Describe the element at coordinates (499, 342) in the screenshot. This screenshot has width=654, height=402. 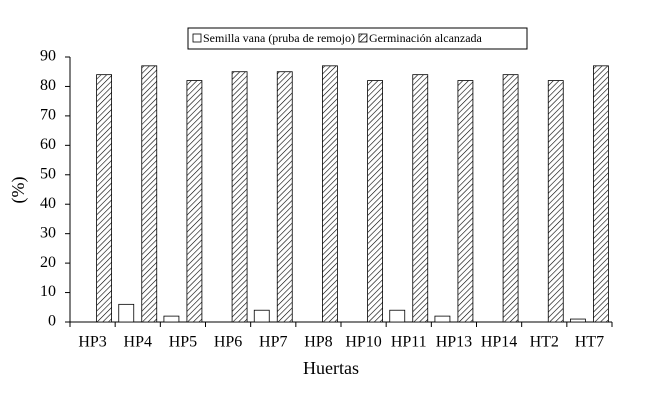
I see `x-tick-label: HP14` at that location.